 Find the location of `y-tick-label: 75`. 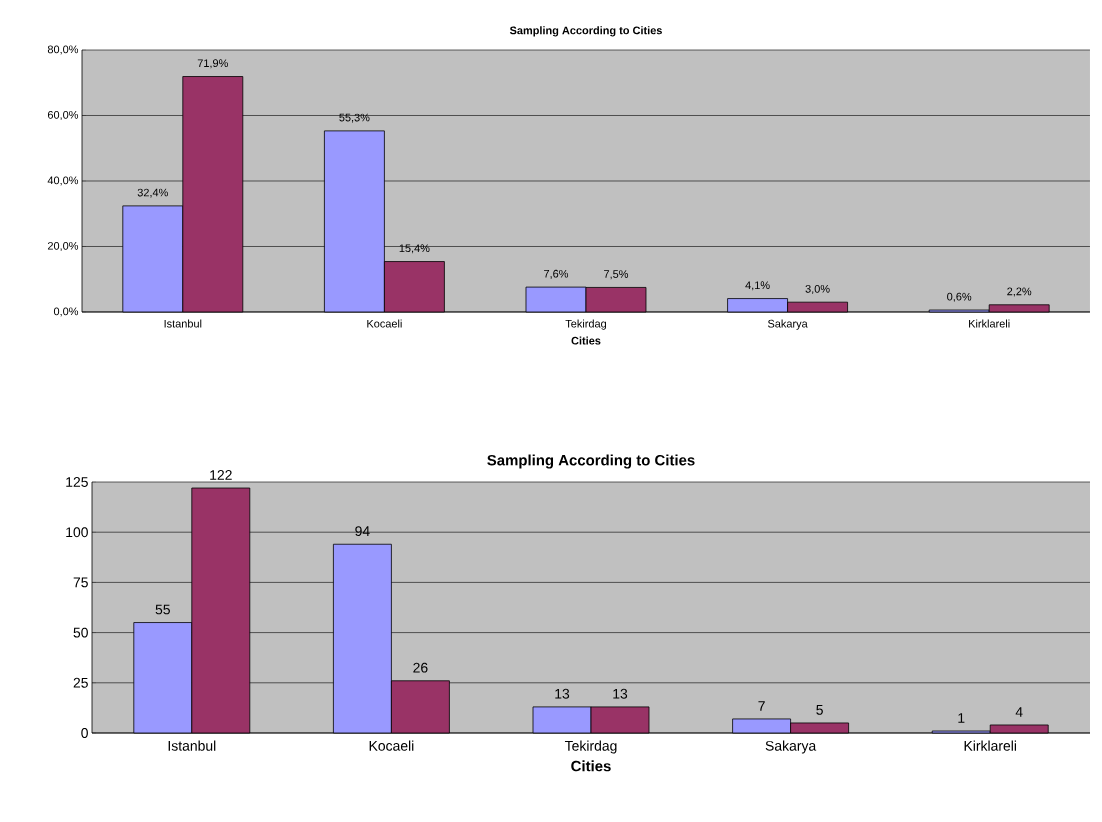

y-tick-label: 75 is located at coordinates (80, 582).